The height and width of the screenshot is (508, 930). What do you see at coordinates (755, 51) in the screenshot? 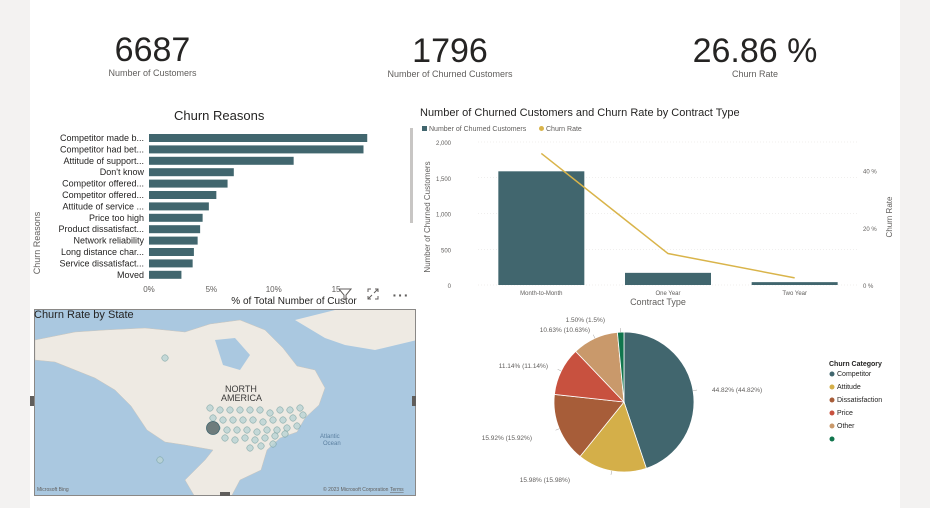
I see `kpi-churn-rate-value: 26.86 %` at bounding box center [755, 51].